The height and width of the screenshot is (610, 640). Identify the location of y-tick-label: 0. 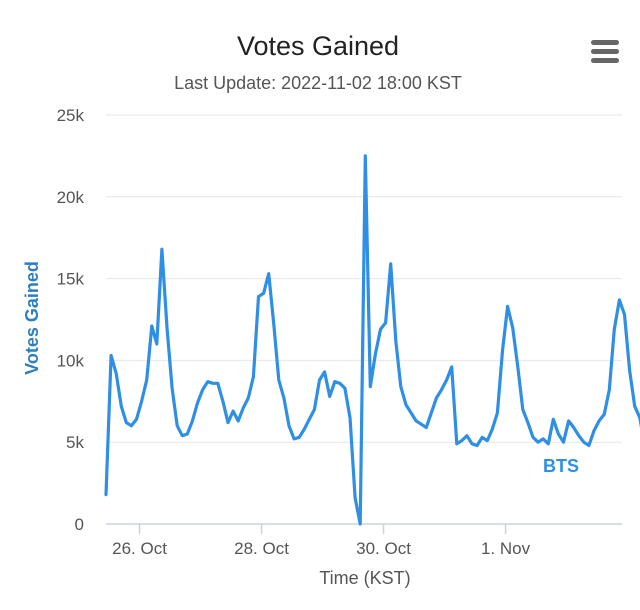
(79, 524).